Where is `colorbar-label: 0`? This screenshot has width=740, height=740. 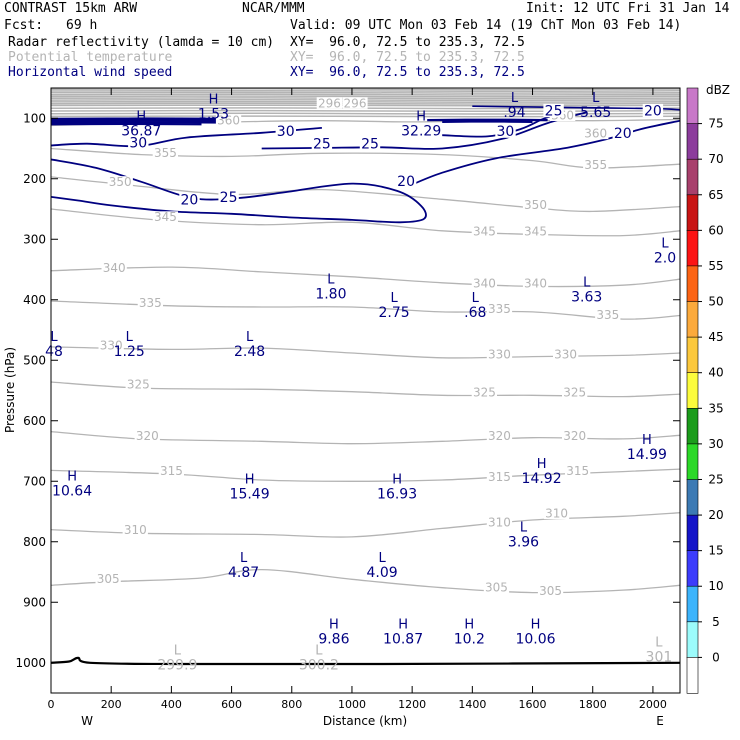 colorbar-label: 0 is located at coordinates (716, 657).